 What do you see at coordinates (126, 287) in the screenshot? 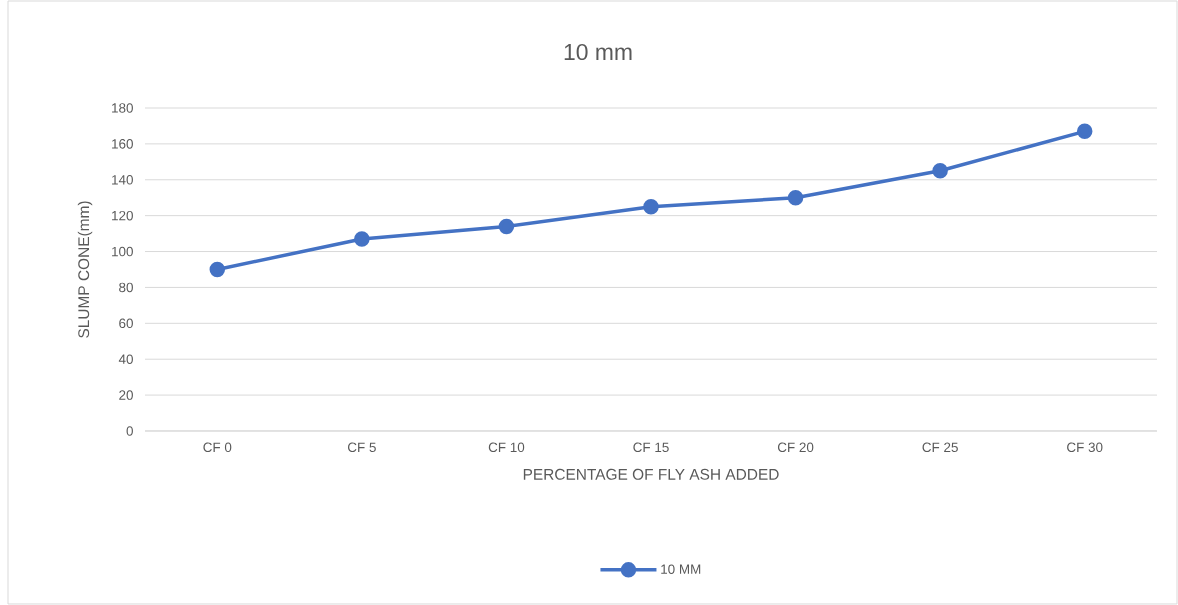
I see `y-tick-label: 80` at bounding box center [126, 287].